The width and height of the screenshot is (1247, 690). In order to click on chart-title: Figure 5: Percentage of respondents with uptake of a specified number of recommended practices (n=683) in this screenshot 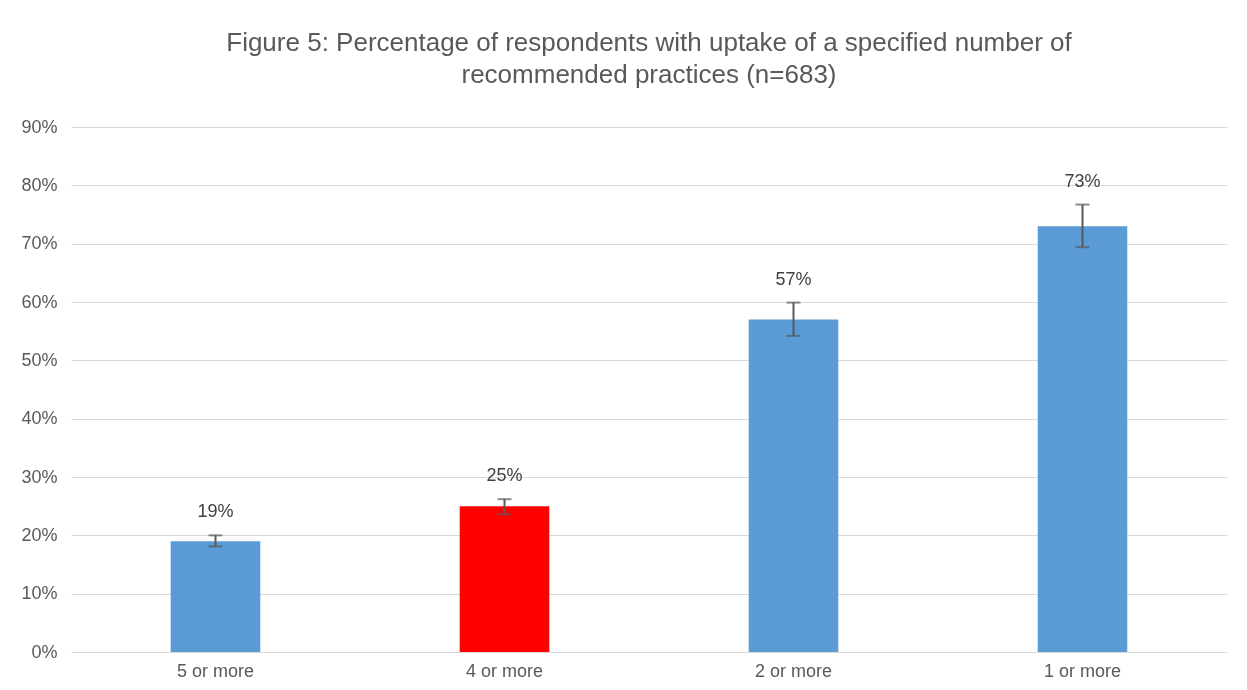, I will do `click(649, 58)`.